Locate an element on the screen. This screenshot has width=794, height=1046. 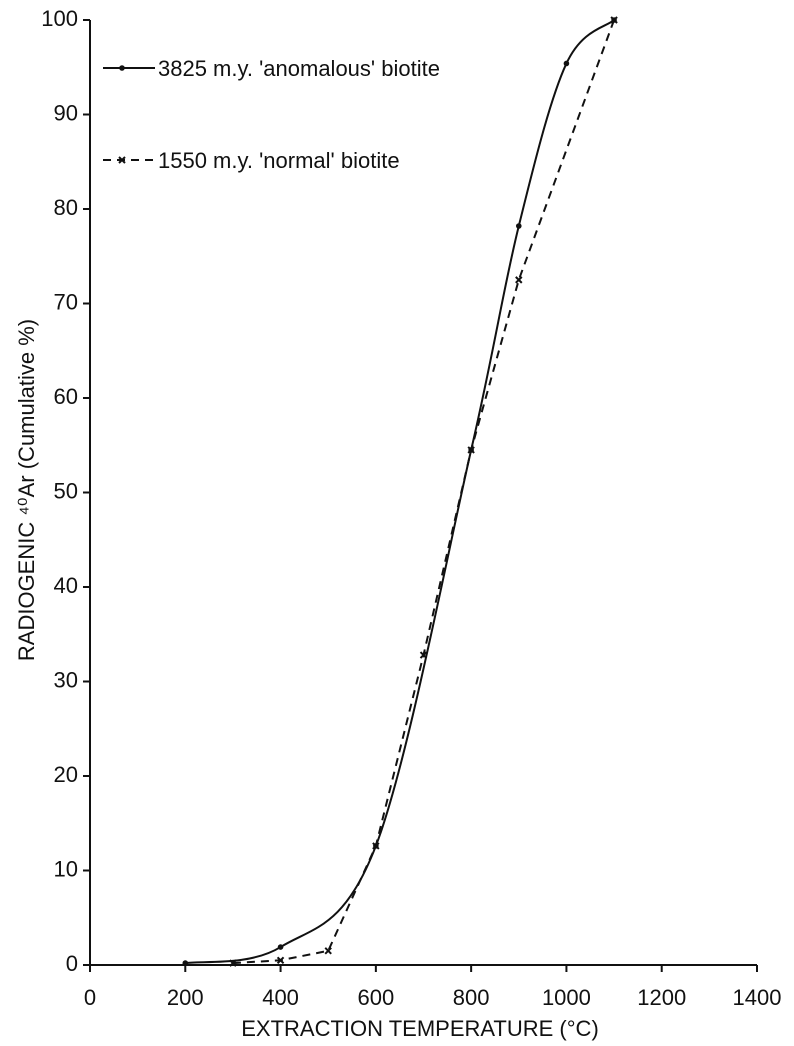
legend-label: 3825 m.y. 'anomalous' biotite is located at coordinates (299, 68).